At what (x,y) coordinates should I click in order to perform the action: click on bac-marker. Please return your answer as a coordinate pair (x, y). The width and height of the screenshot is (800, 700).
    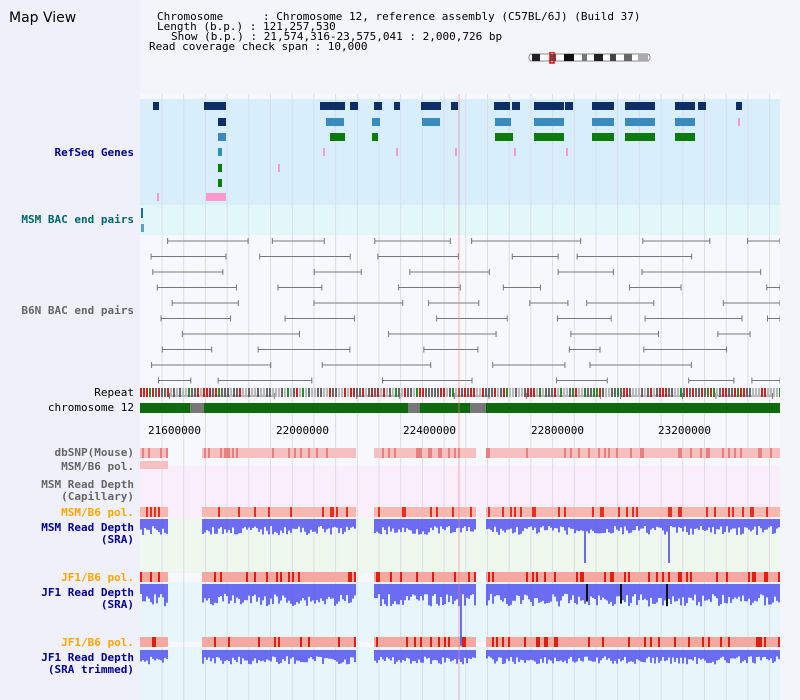
    Looking at the image, I should click on (142, 228).